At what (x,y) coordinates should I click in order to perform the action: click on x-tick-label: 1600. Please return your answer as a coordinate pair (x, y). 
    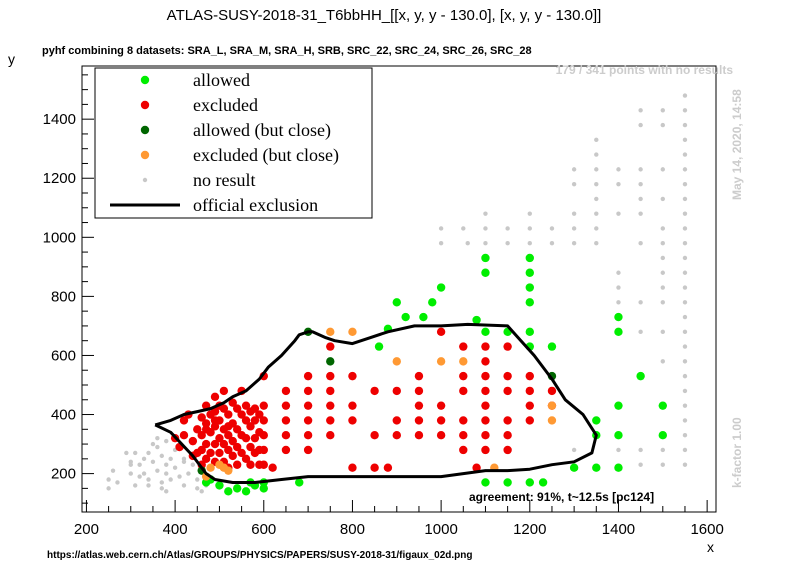
    Looking at the image, I should click on (706, 529).